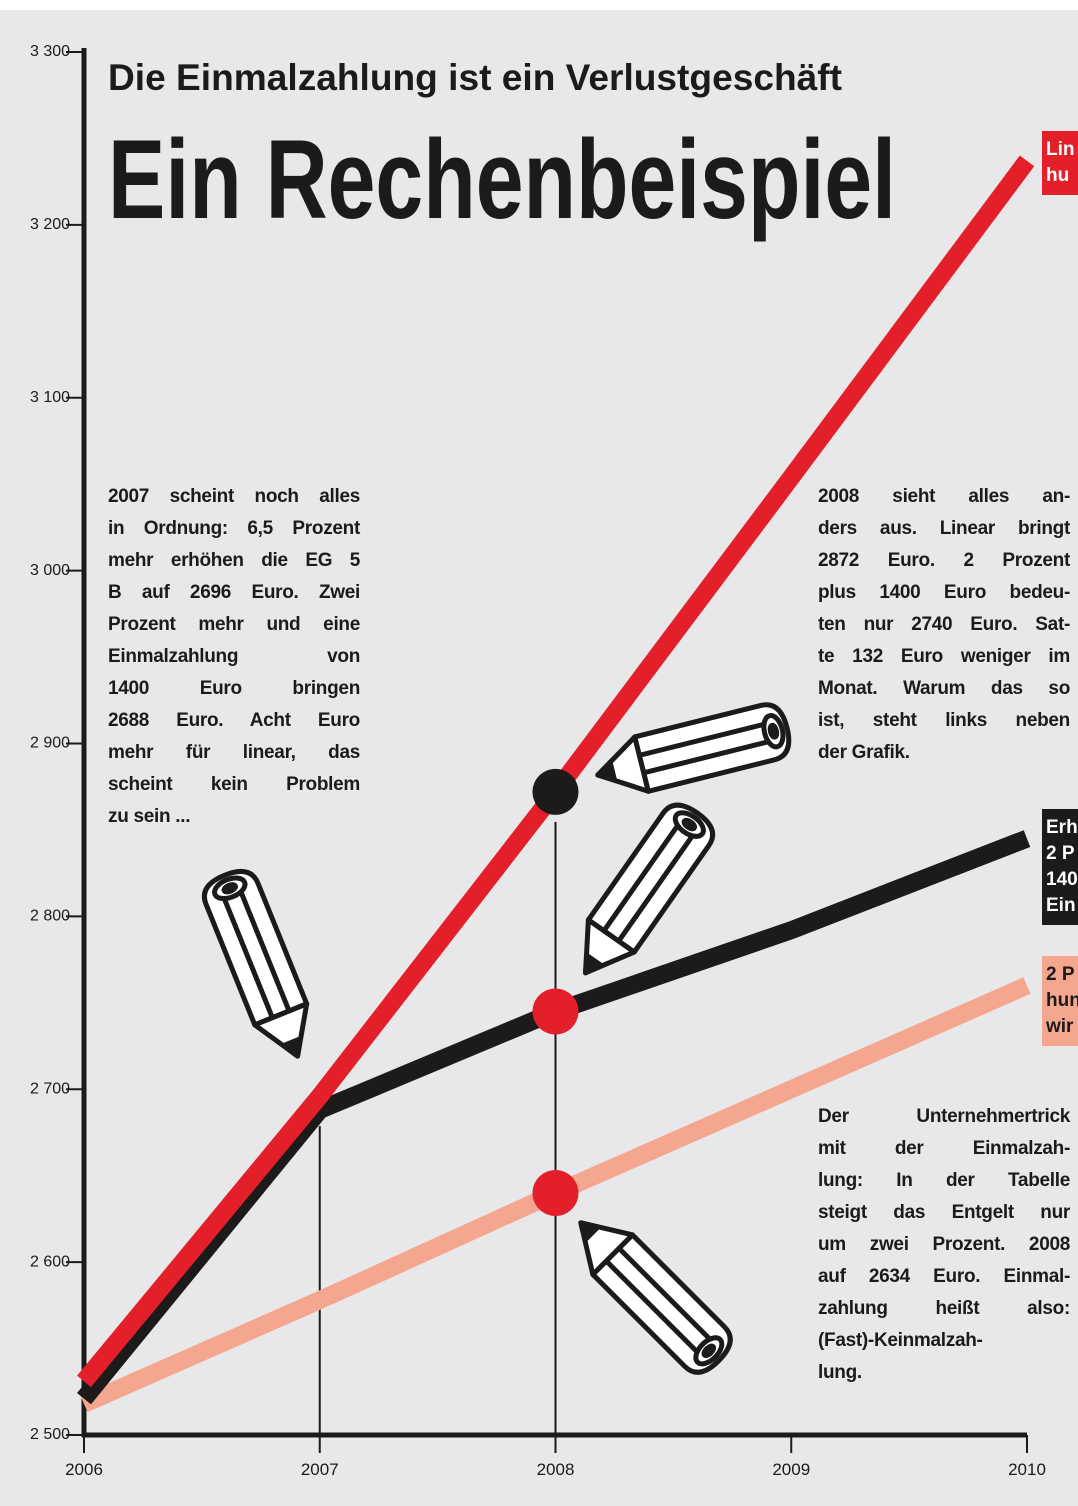  I want to click on legend-label: hun, so click(1062, 1000).